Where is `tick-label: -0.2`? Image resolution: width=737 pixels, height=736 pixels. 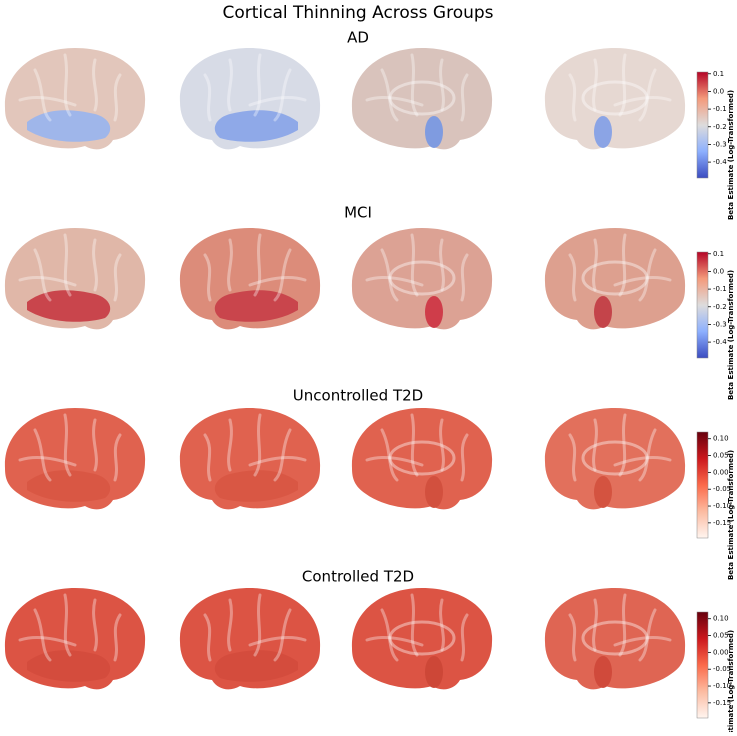 tick-label: -0.2 is located at coordinates (720, 307).